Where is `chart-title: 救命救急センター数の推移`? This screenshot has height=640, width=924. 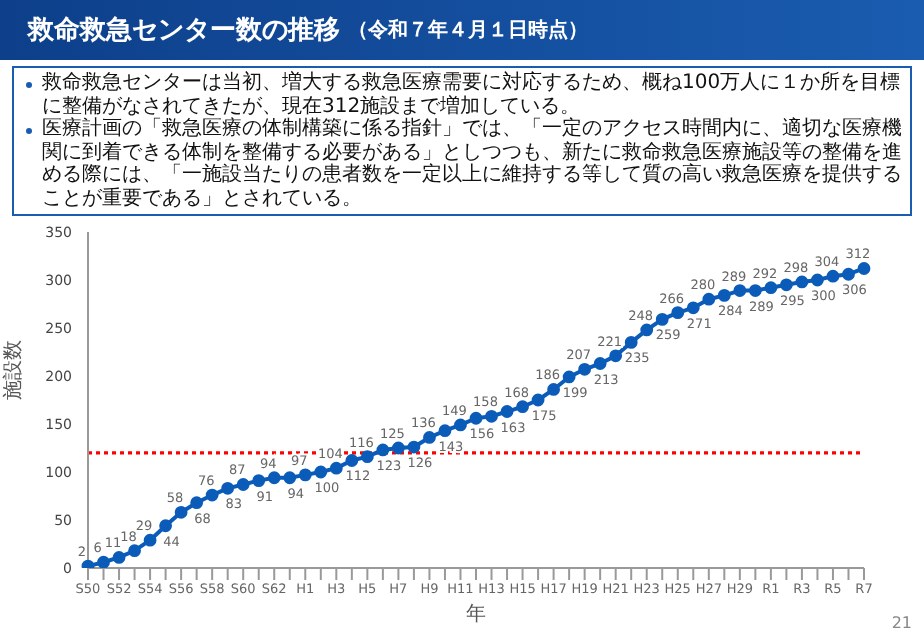 chart-title: 救命救急センター数の推移 is located at coordinates (184, 31).